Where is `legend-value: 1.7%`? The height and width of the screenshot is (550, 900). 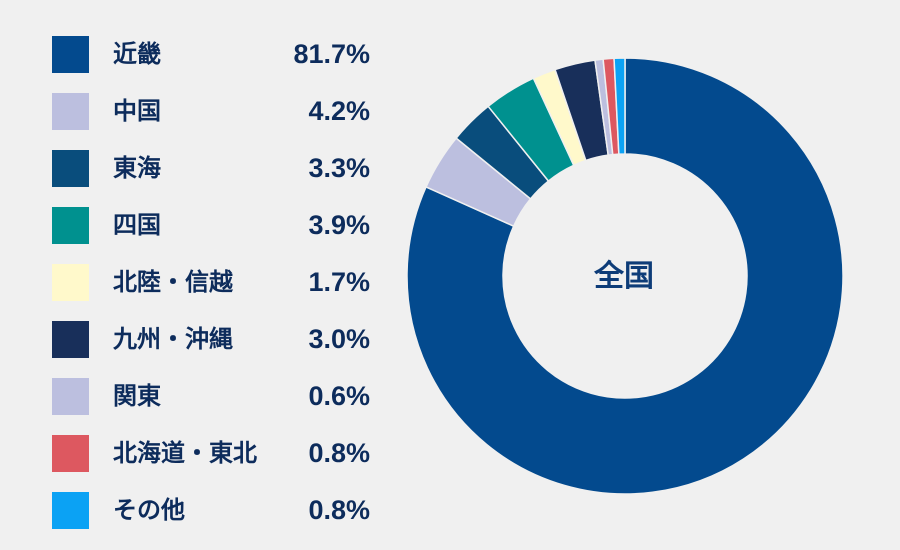 legend-value: 1.7% is located at coordinates (339, 282).